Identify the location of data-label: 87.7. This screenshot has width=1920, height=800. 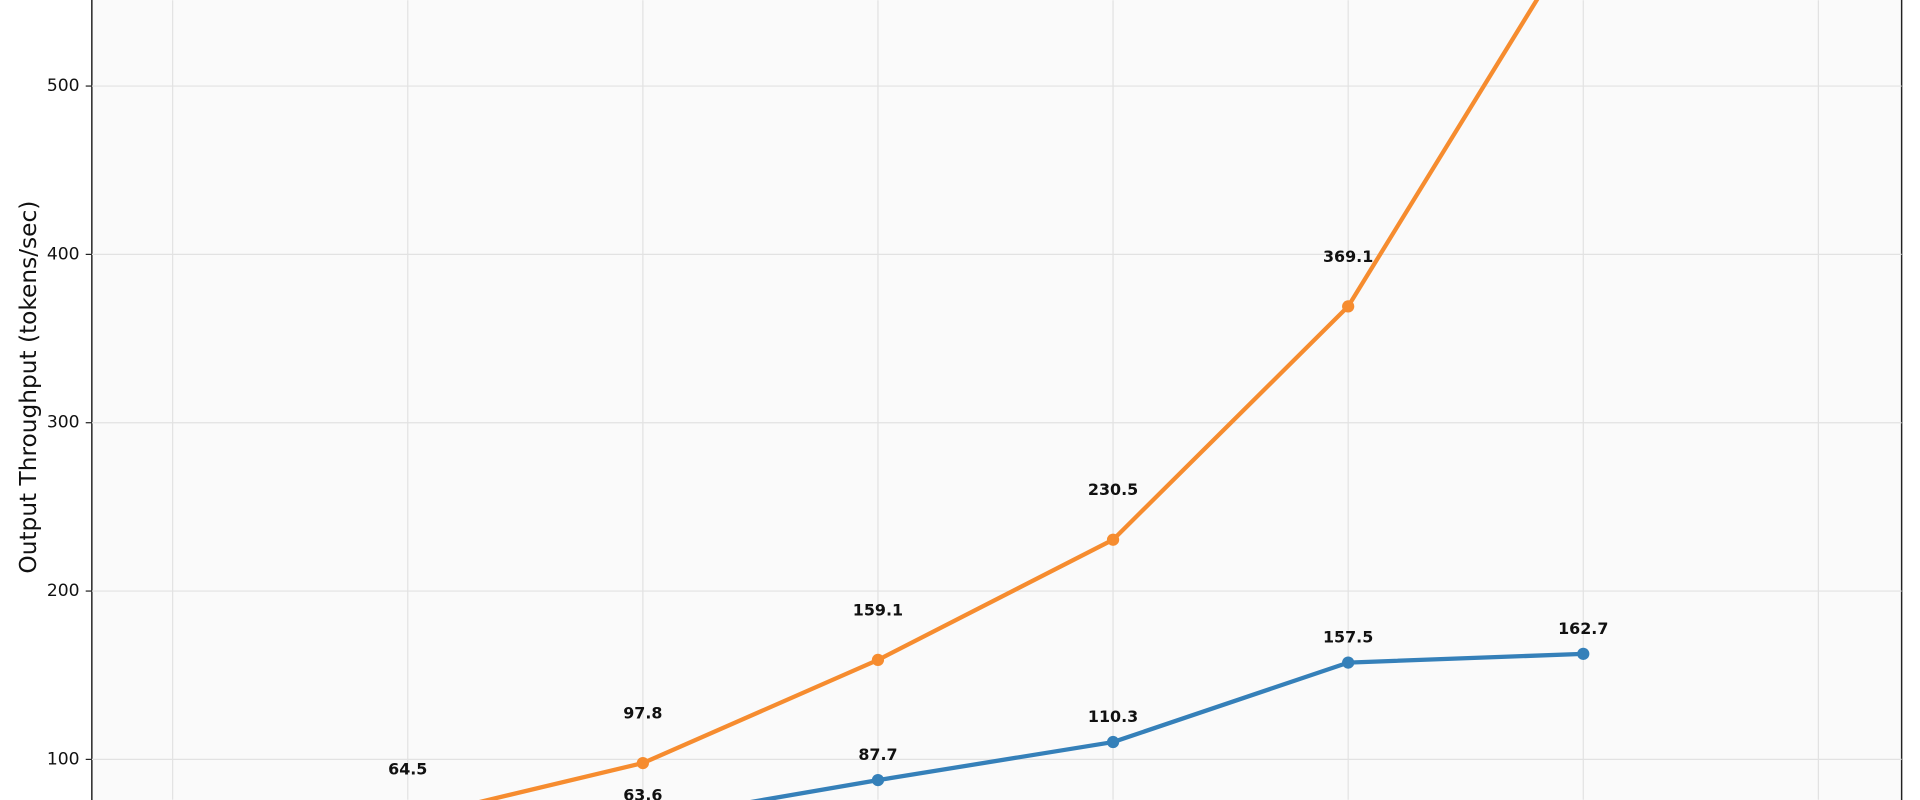
(877, 754).